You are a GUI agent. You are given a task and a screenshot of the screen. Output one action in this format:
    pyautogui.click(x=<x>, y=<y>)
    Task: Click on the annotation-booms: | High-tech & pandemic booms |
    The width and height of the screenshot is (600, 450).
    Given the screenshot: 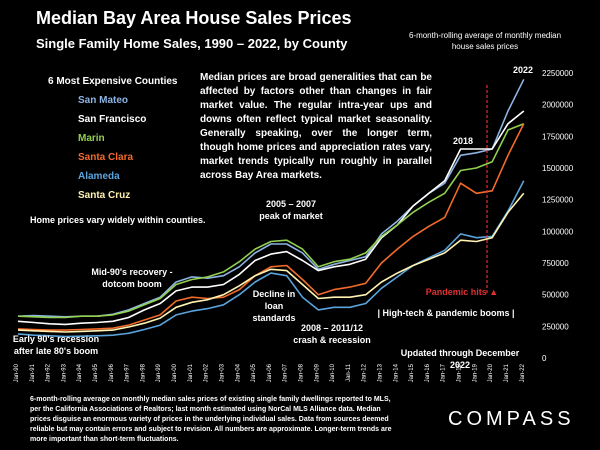 What is the action you would take?
    pyautogui.click(x=446, y=313)
    